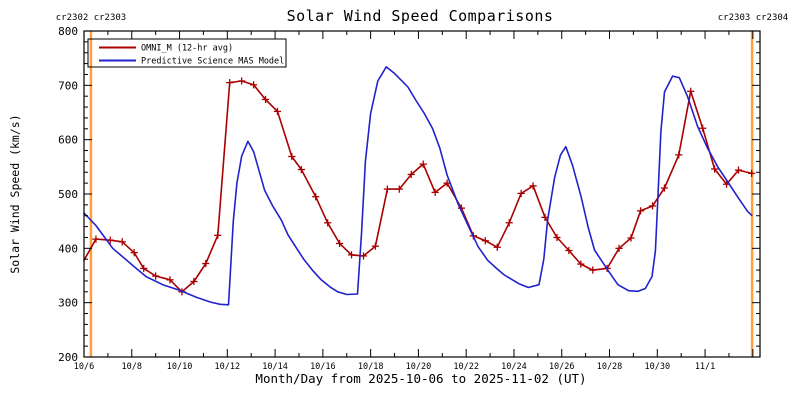 This screenshot has width=800, height=400. What do you see at coordinates (15, 193) in the screenshot?
I see `y-axis-title: Solar Wind Speed (km/s)` at bounding box center [15, 193].